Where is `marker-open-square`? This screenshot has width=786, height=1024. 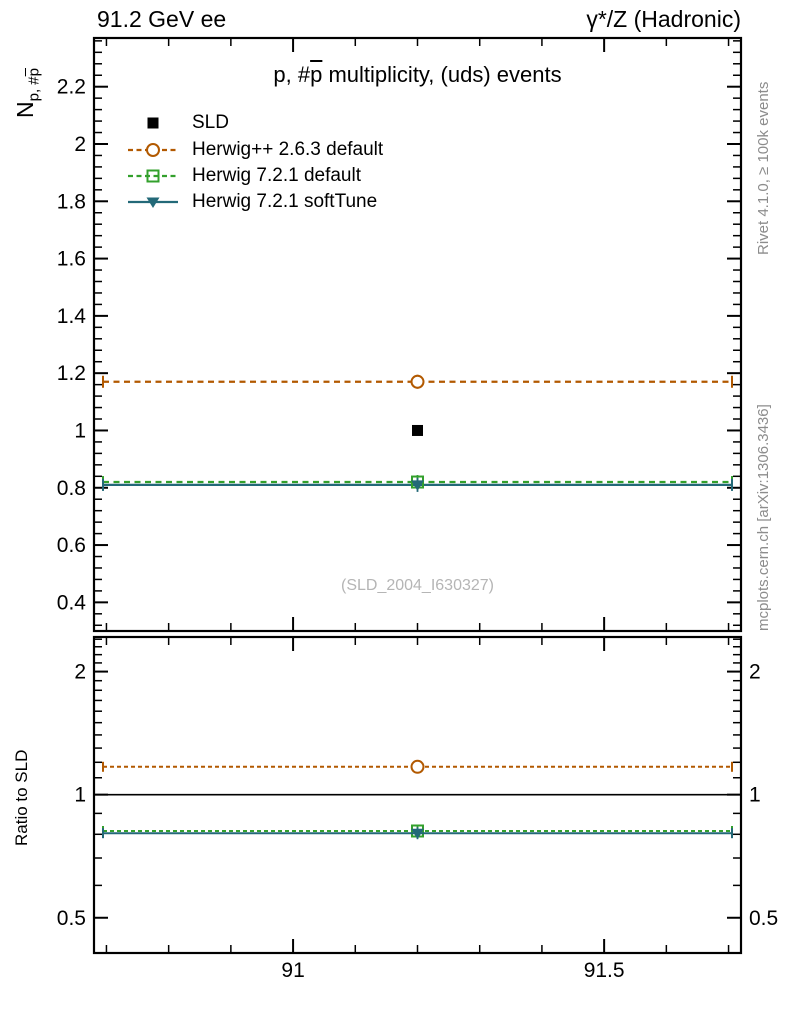
marker-open-square is located at coordinates (153, 176).